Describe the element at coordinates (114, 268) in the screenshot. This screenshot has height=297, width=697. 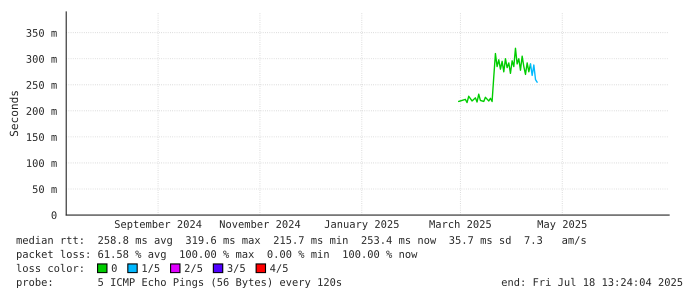
I see `legend-label: 0` at that location.